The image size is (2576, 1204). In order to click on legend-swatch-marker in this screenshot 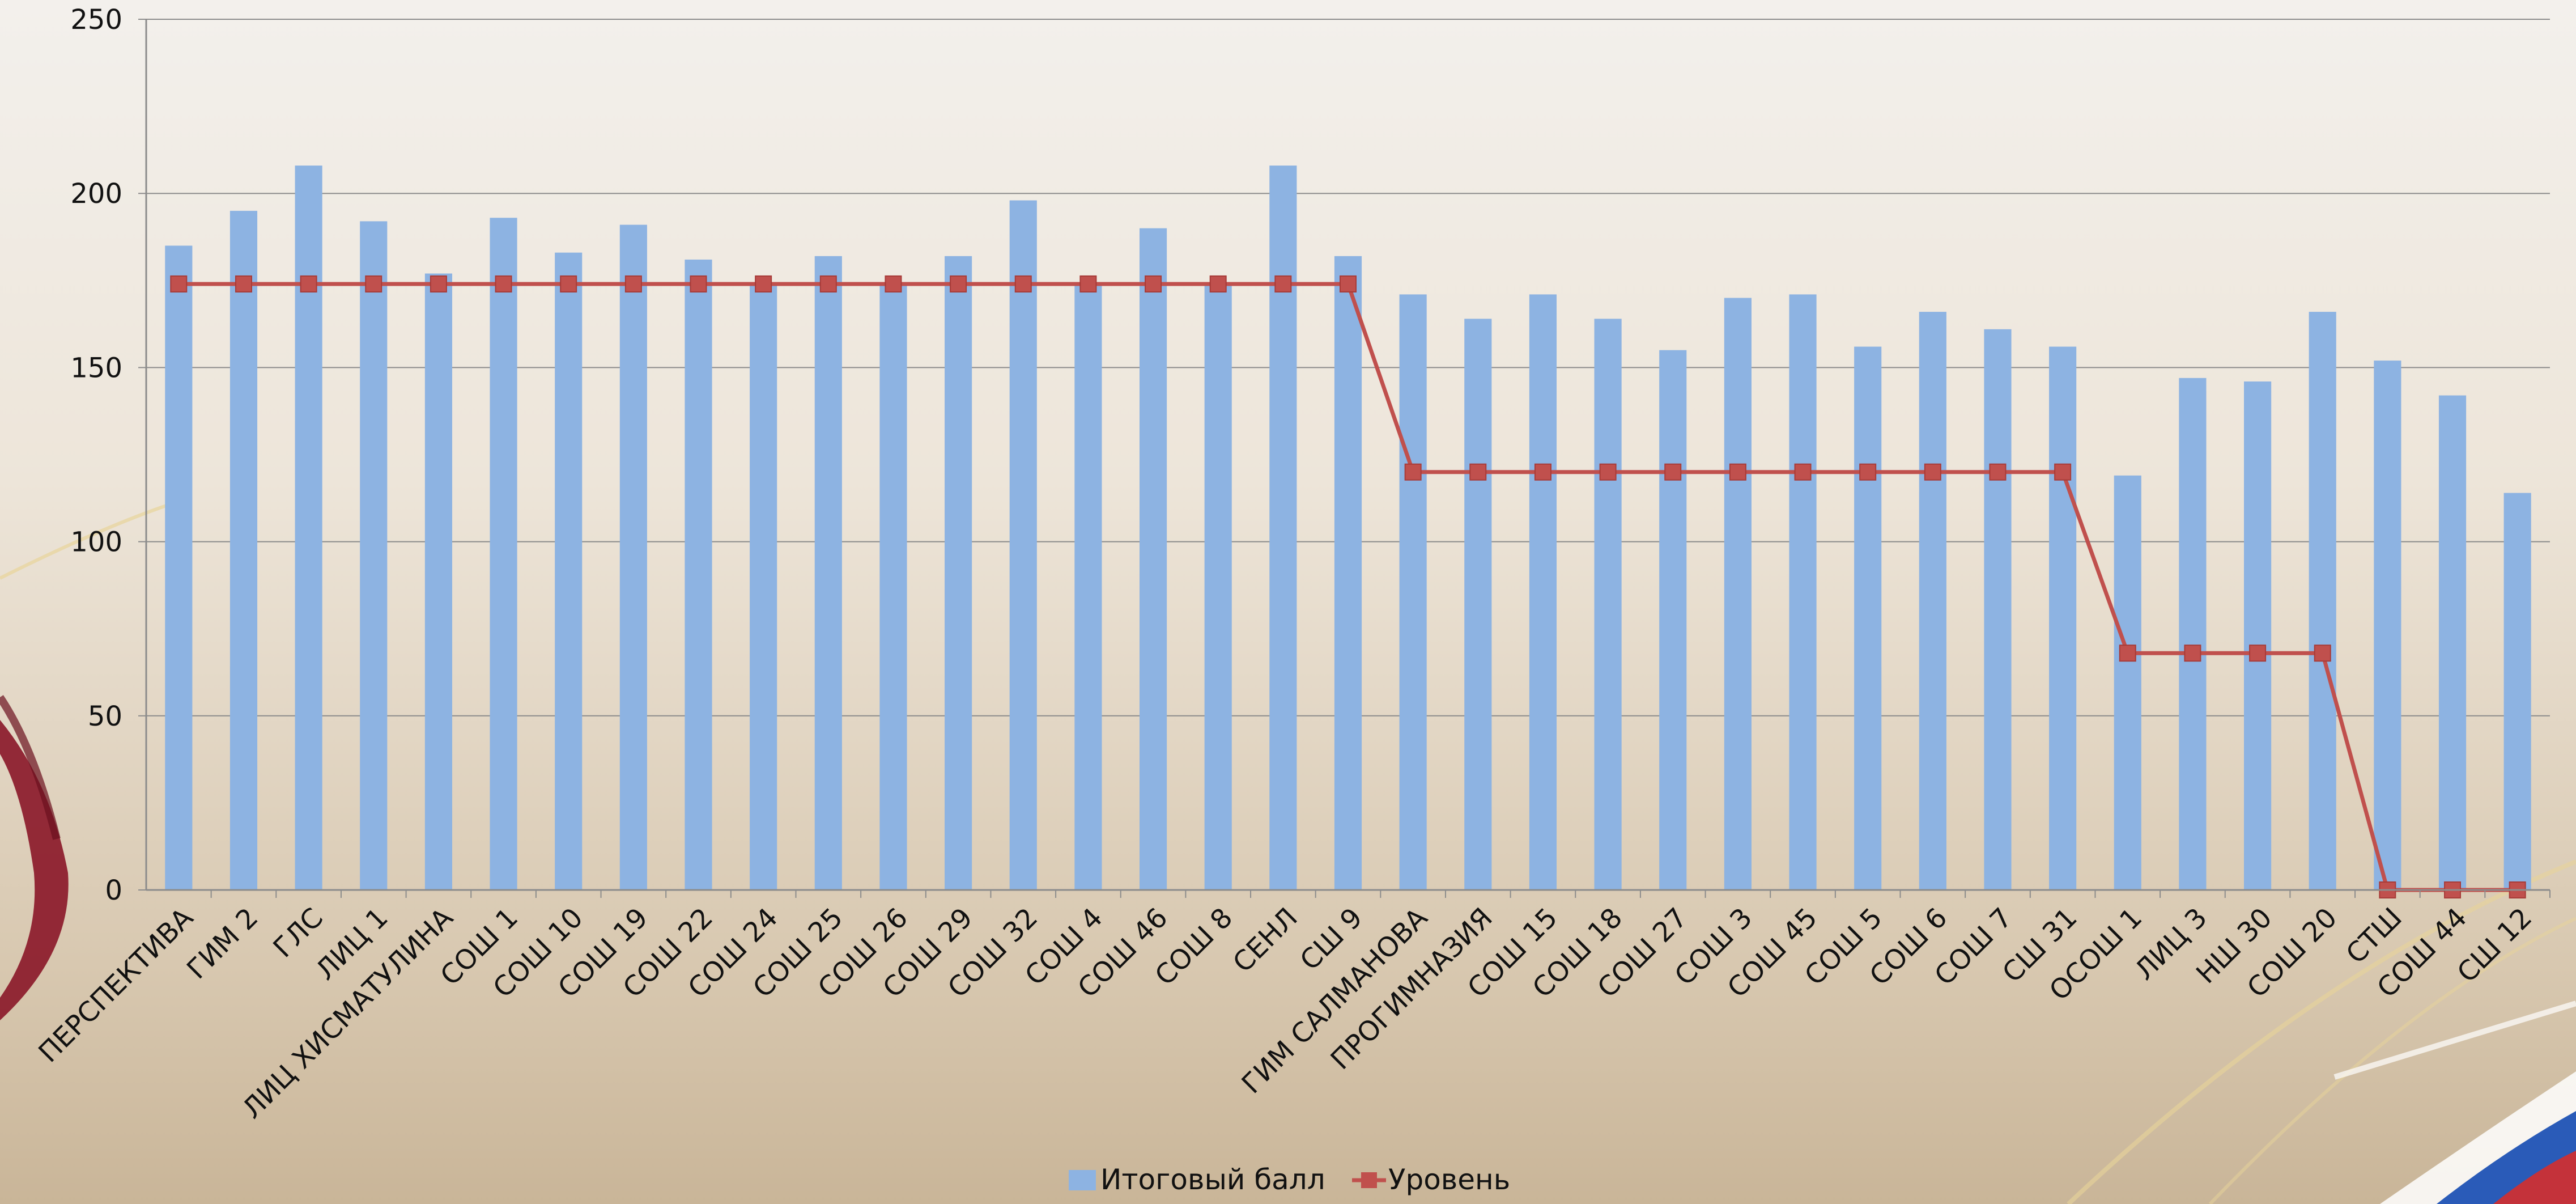, I will do `click(1369, 1180)`.